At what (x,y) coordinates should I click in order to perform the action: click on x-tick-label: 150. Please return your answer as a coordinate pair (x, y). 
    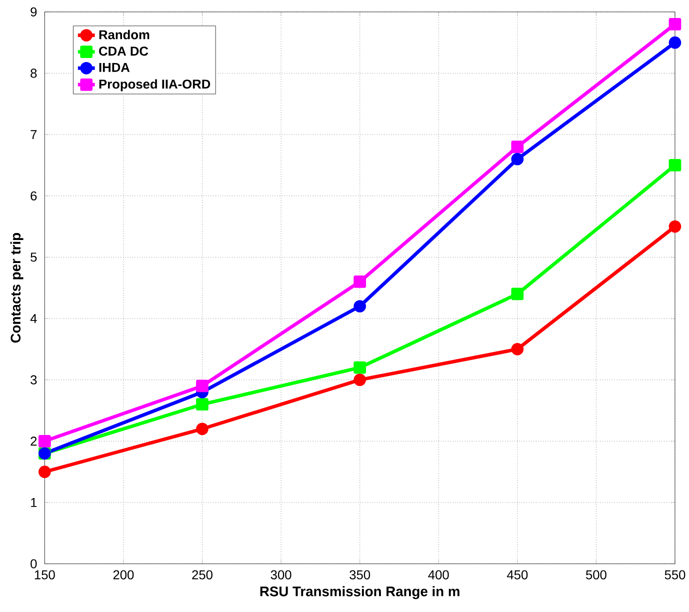
    Looking at the image, I should click on (44, 575).